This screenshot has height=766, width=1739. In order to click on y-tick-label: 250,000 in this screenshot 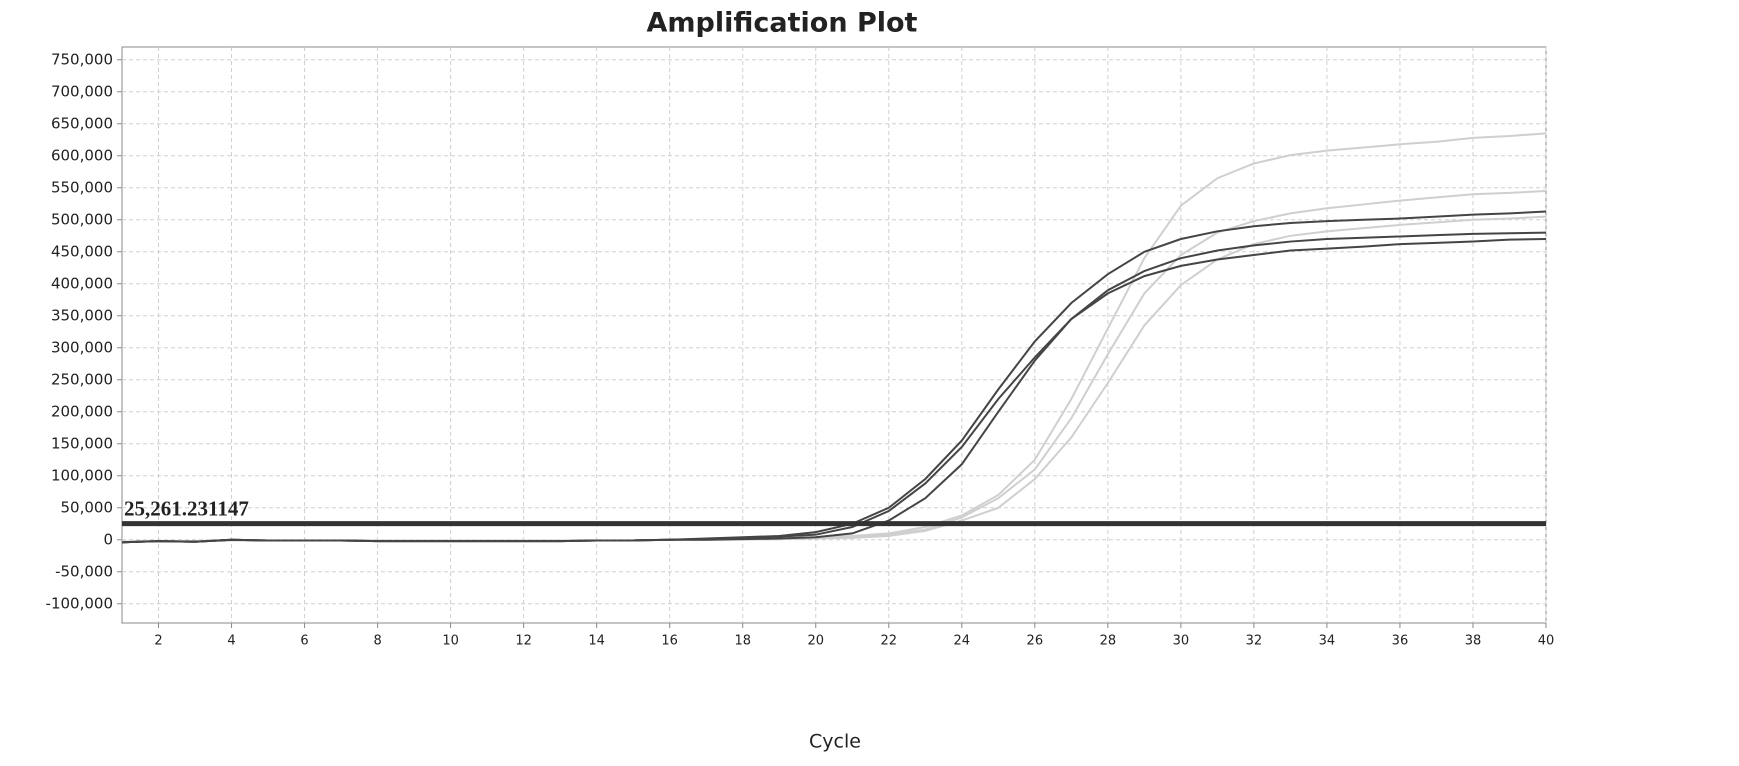, I will do `click(82, 379)`.